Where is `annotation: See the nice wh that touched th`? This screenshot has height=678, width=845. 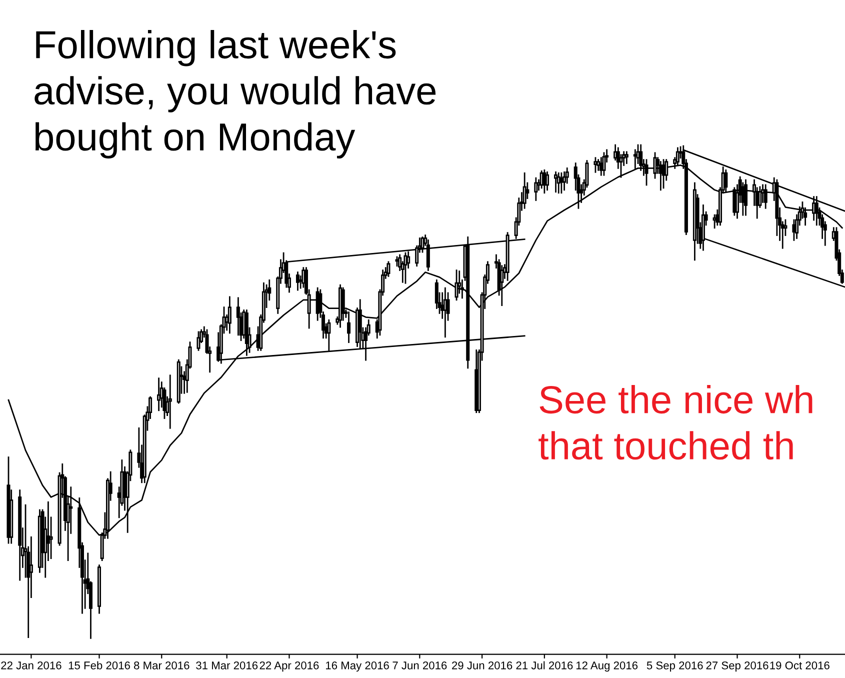 annotation: See the nice wh that touched th is located at coordinates (675, 422).